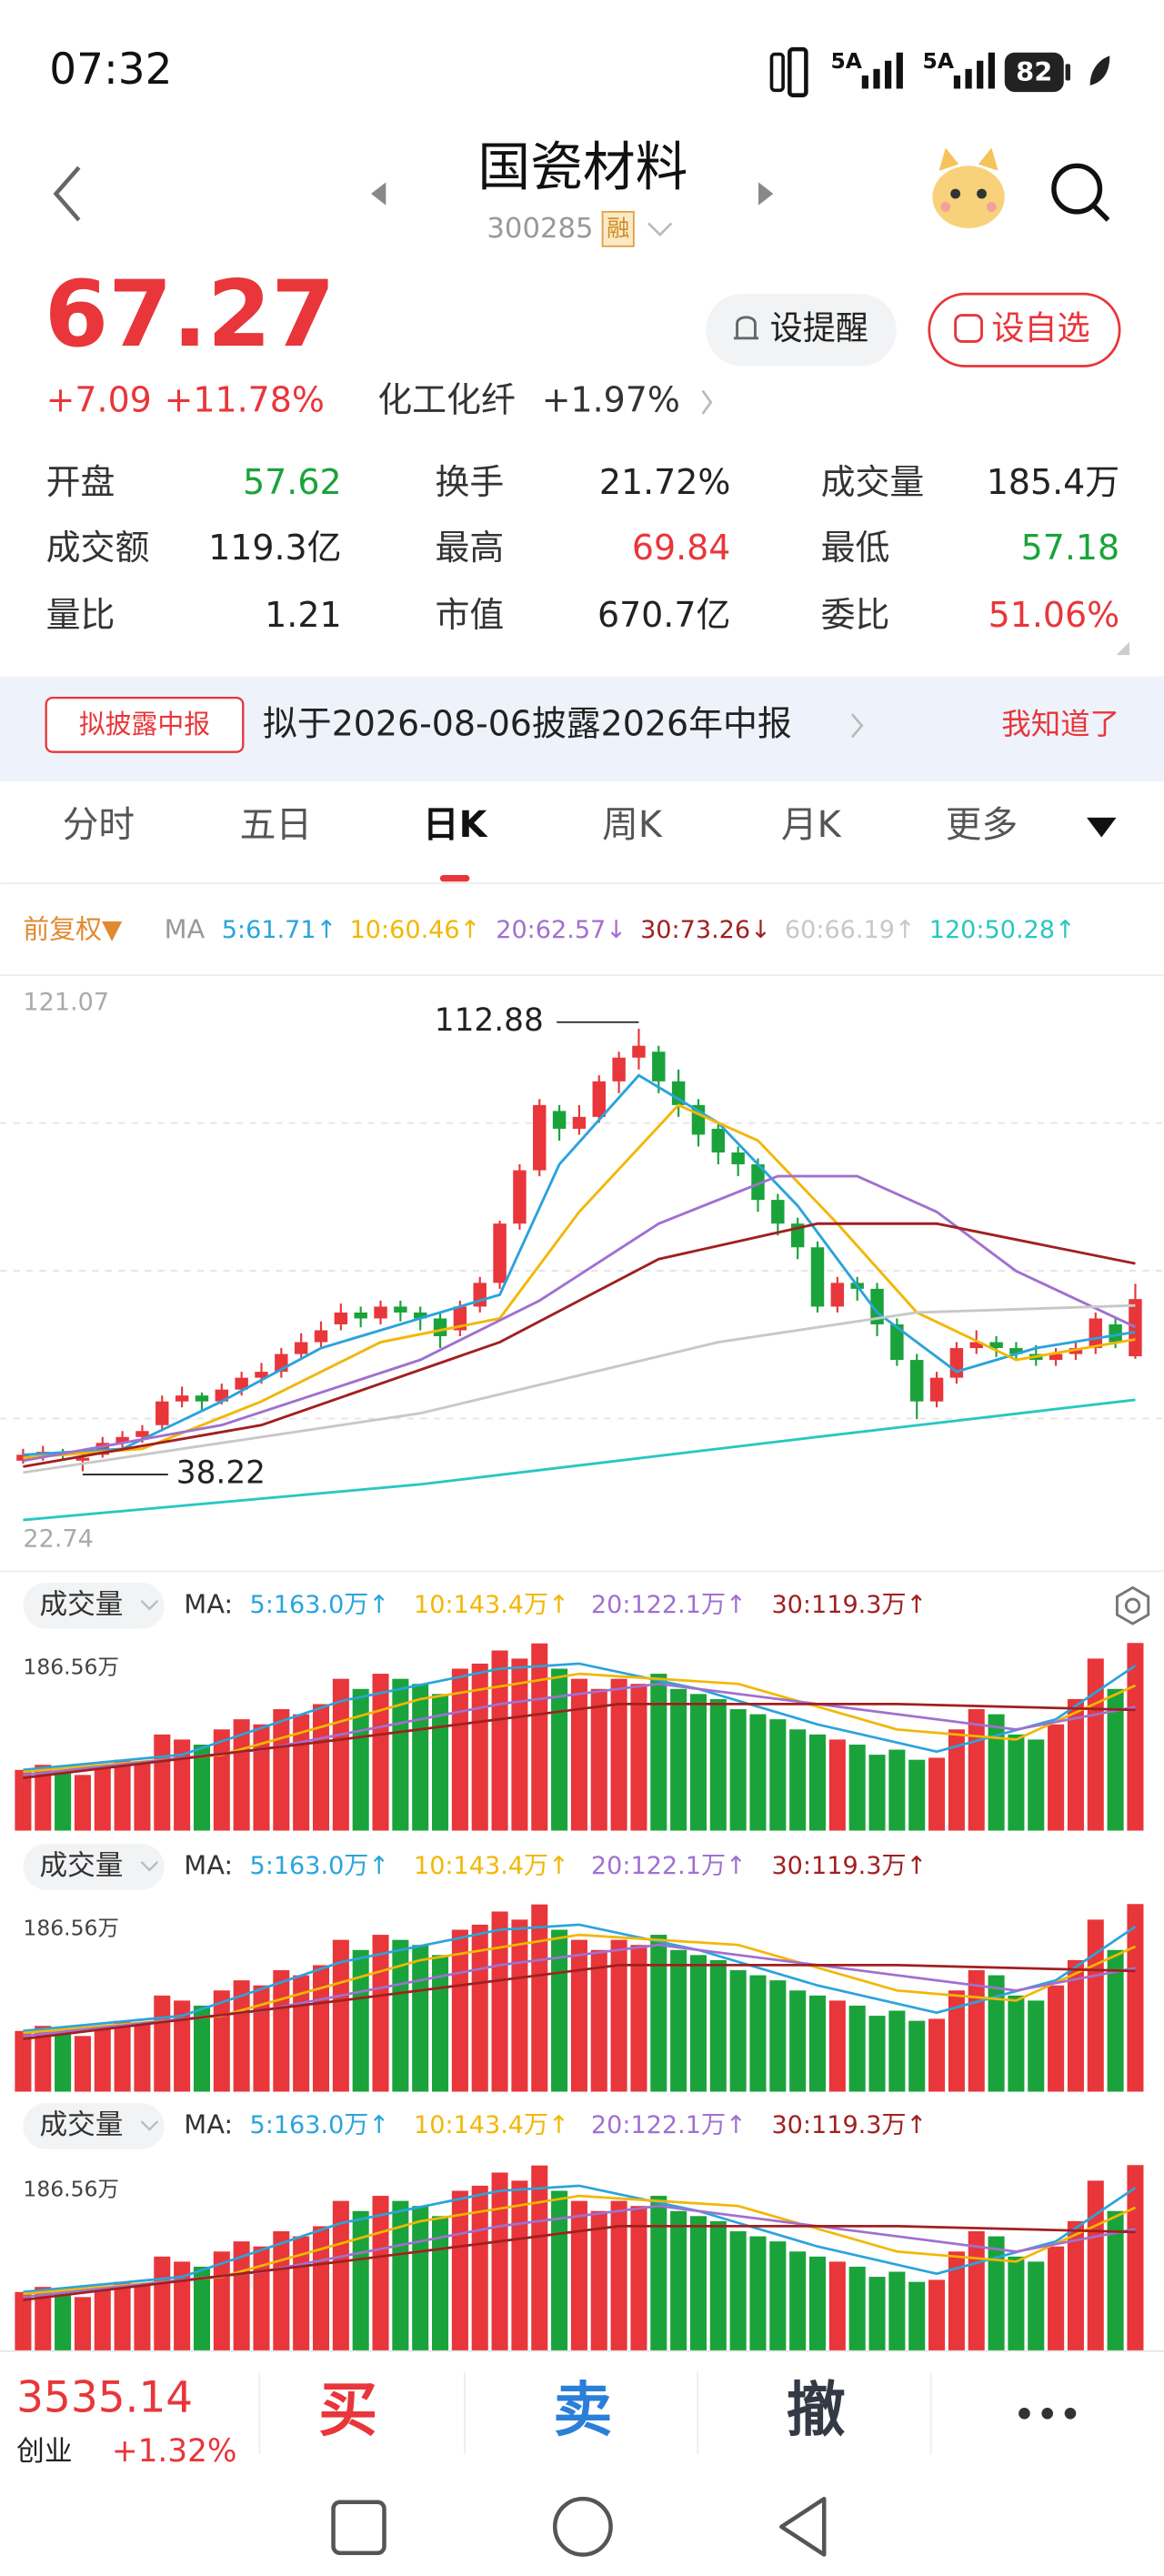  I want to click on alert-button, so click(802, 330).